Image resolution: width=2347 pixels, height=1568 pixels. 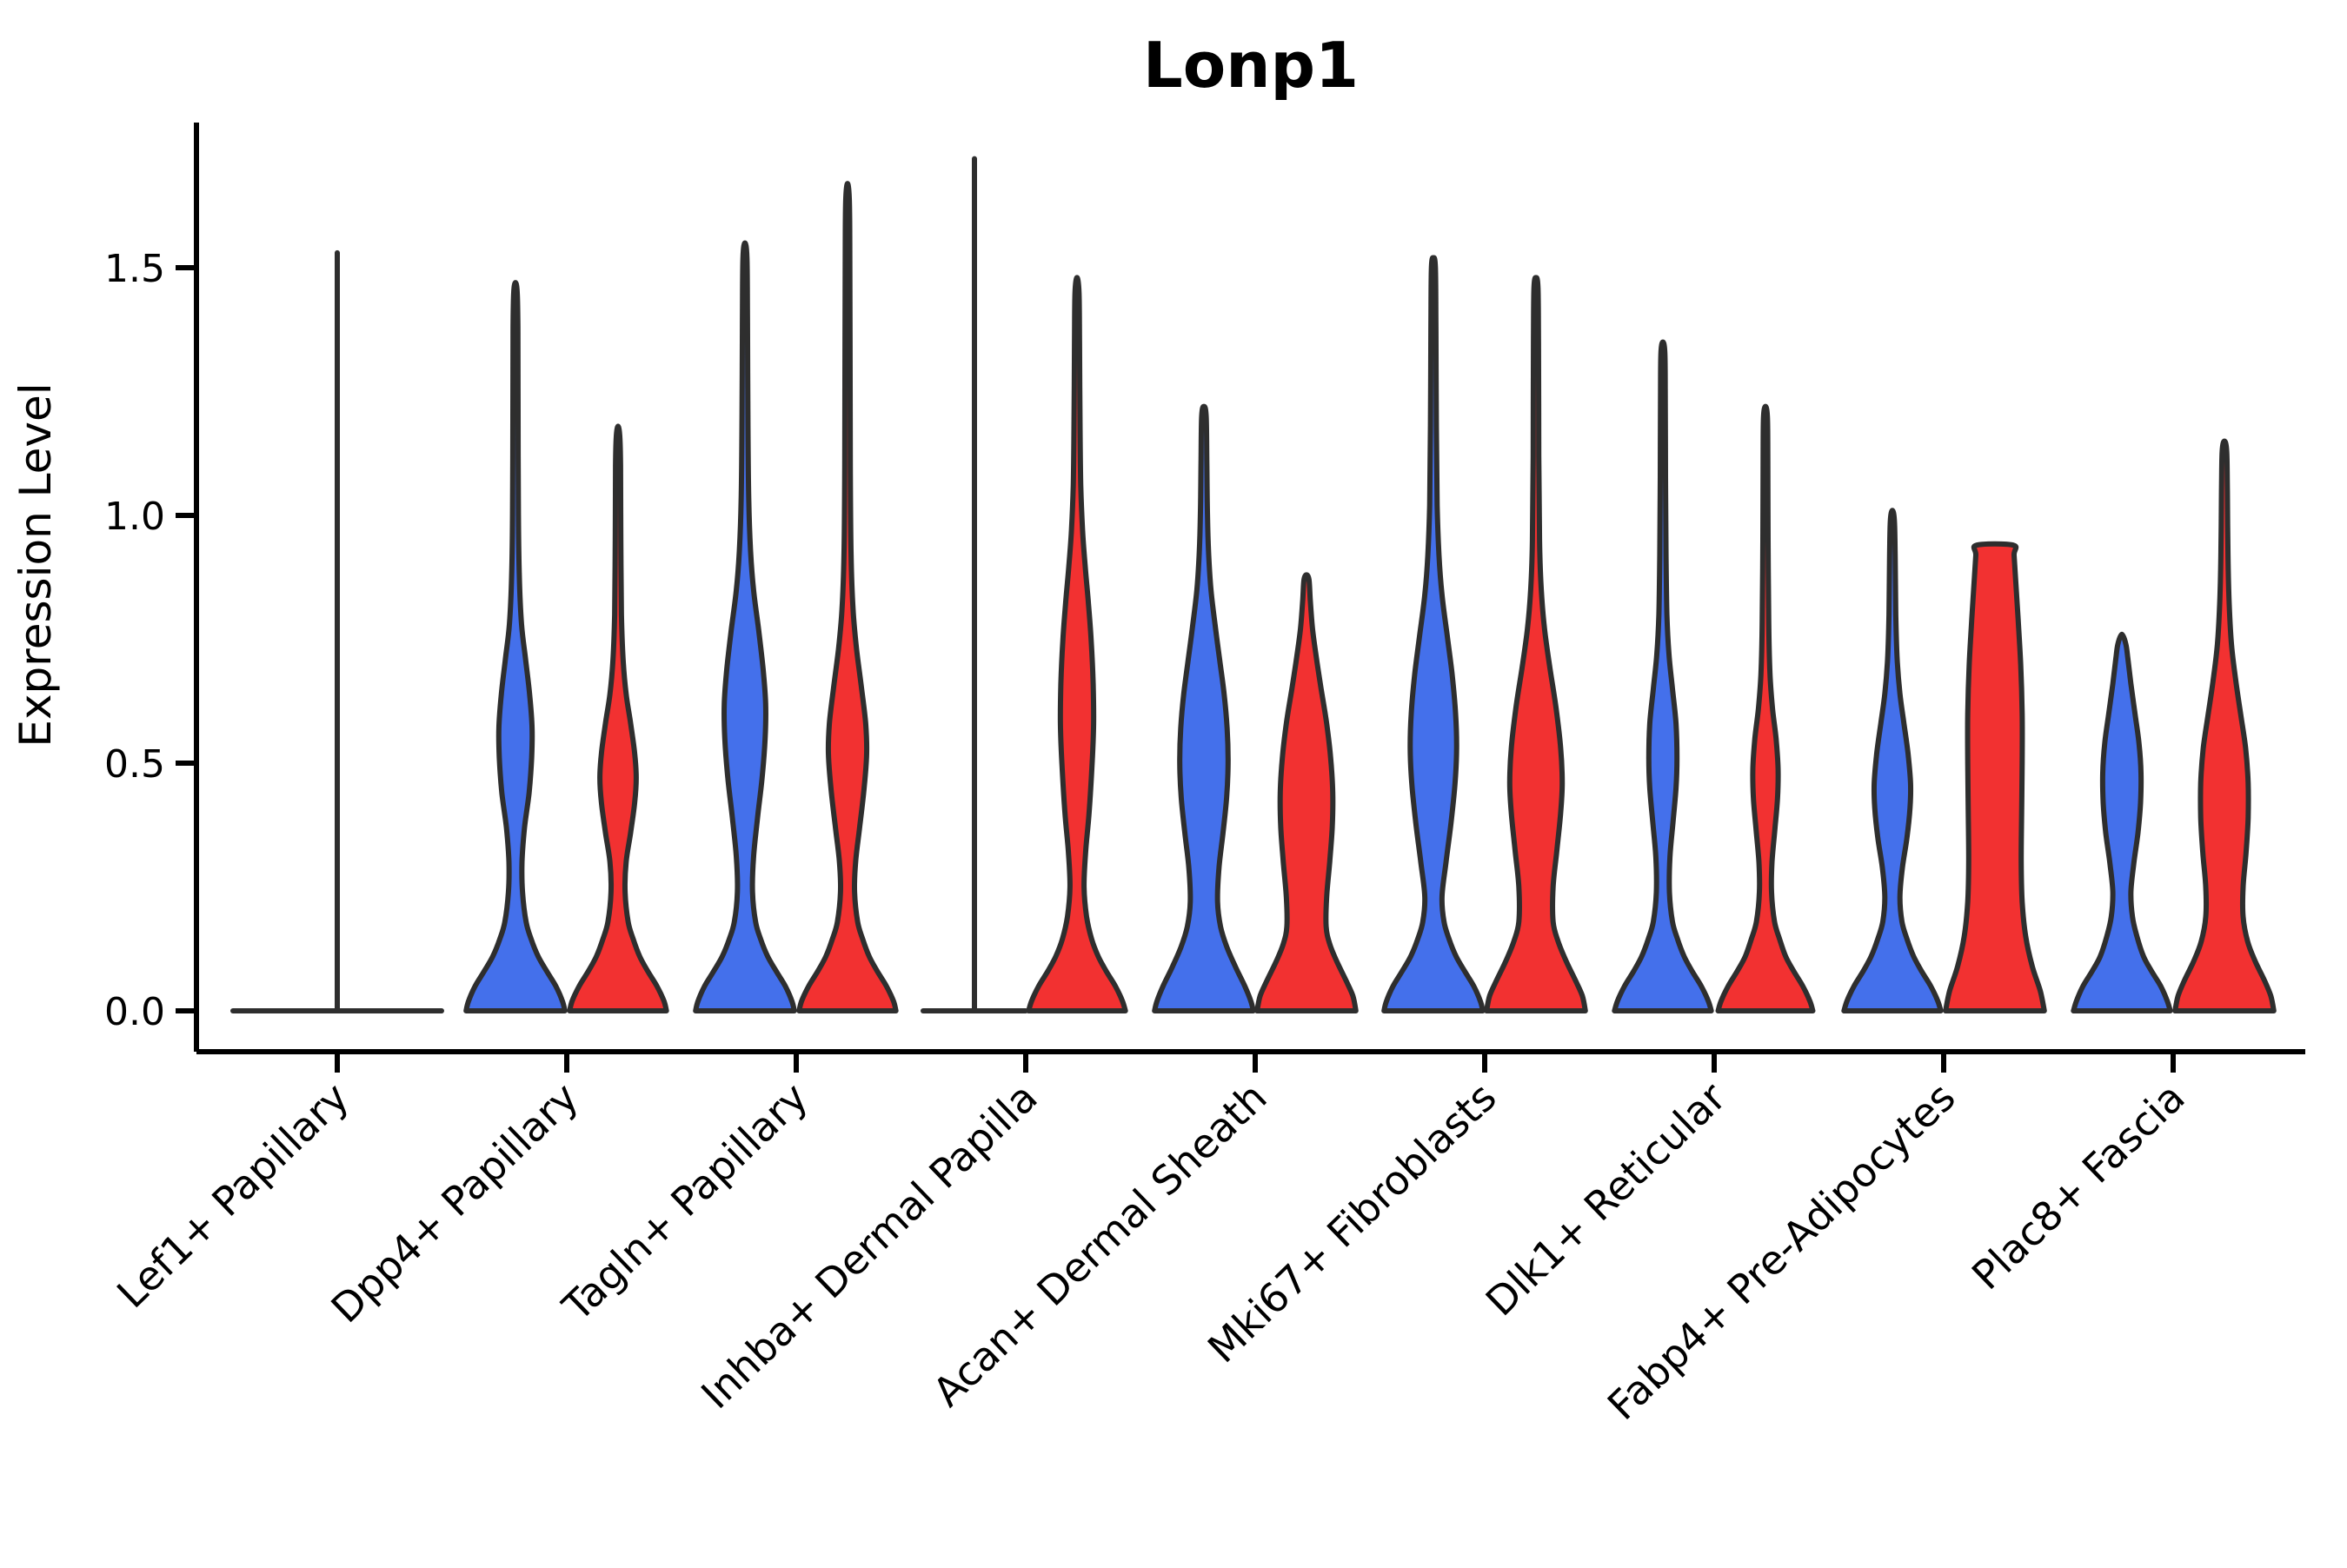 I want to click on y-tick-label: 0.5, so click(x=134, y=764).